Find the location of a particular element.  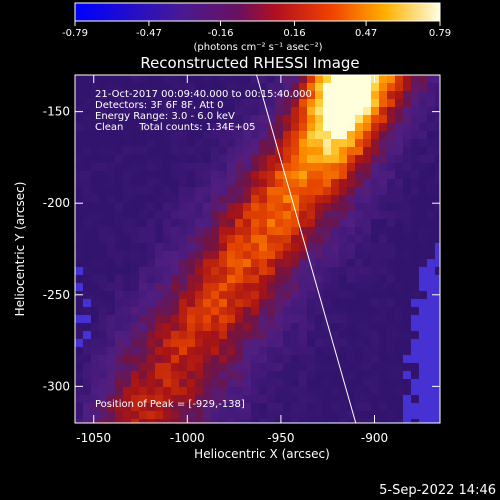

info-time-range: 21-Oct-2017 00:09:40.000 to 00:15:40.000 is located at coordinates (203, 94).